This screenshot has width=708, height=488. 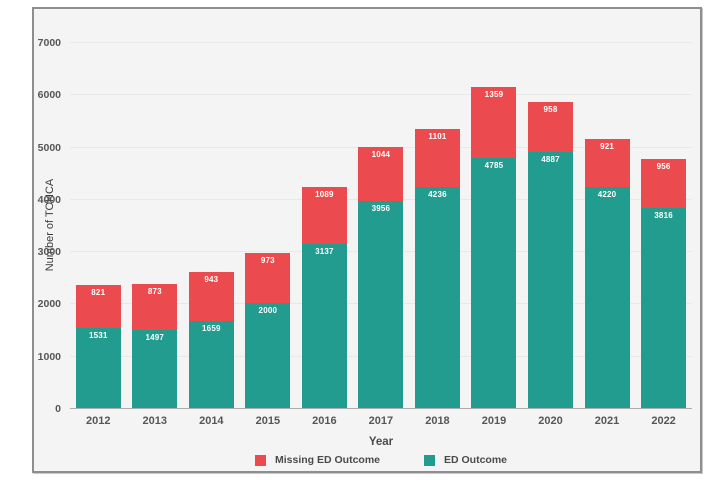 What do you see at coordinates (437, 194) in the screenshot?
I see `bar-value-label: 4236` at bounding box center [437, 194].